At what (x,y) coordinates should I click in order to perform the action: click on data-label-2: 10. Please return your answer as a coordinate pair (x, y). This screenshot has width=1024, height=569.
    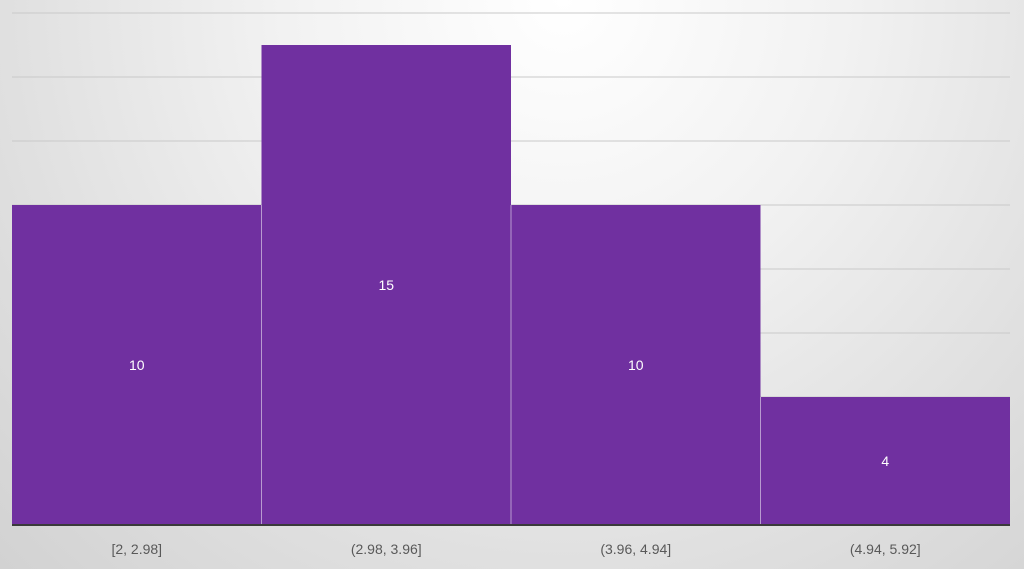
    Looking at the image, I should click on (636, 365).